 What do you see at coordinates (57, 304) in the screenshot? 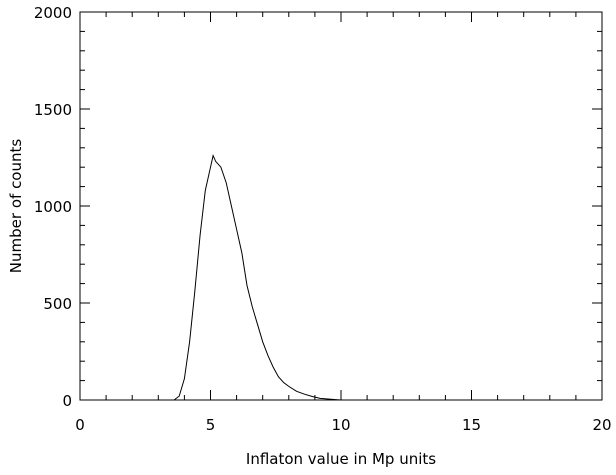
I see `y-tick-label: 500` at bounding box center [57, 304].